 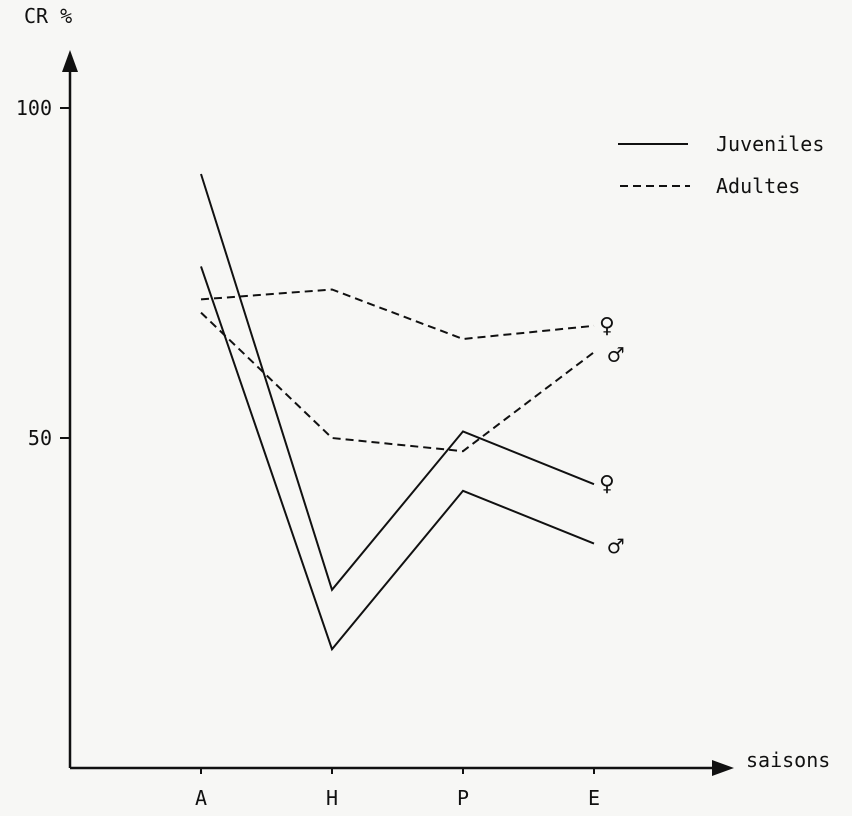 I want to click on series-line-adultes-female, so click(x=397, y=314).